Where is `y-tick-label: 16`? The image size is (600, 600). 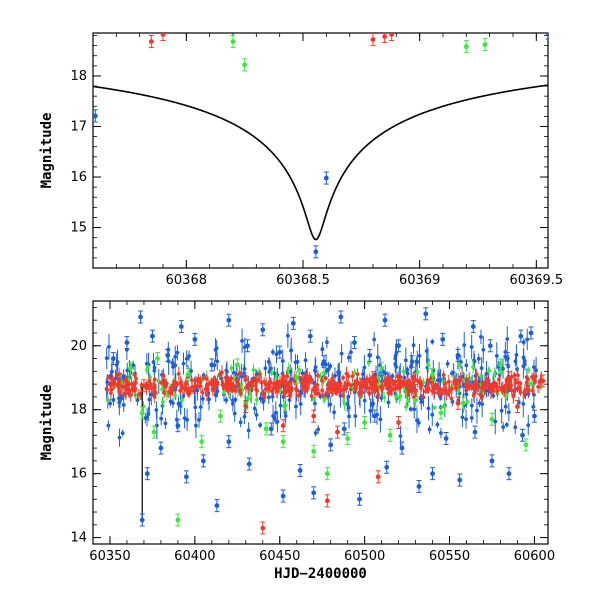 y-tick-label: 16 is located at coordinates (78, 474).